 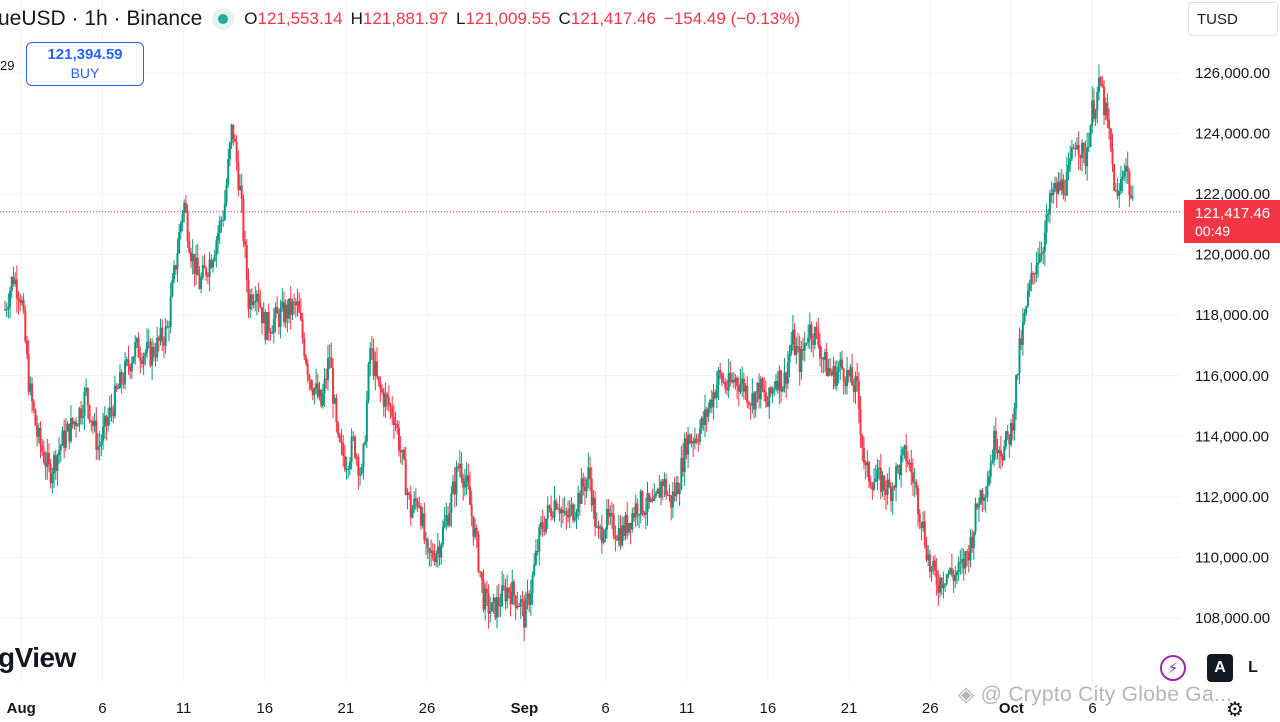 What do you see at coordinates (1220, 668) in the screenshot?
I see `auto-scale-button: A` at bounding box center [1220, 668].